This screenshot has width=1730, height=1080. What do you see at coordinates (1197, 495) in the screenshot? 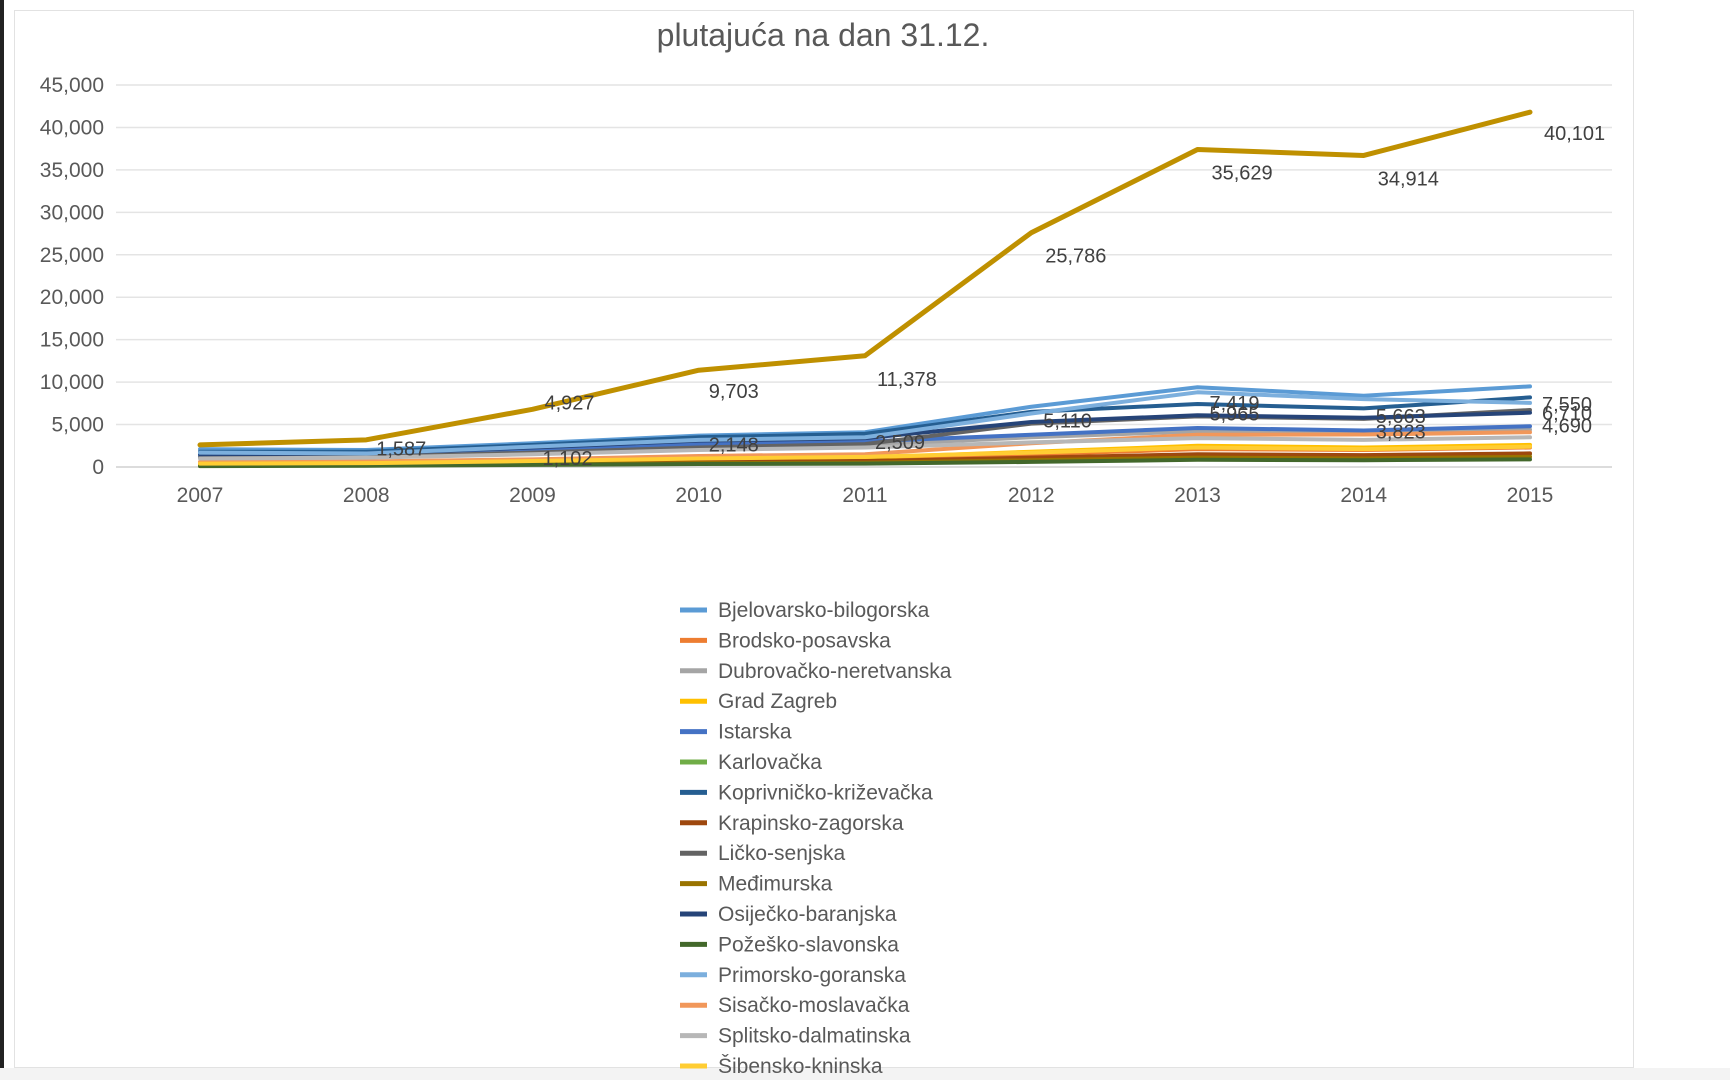
I see `x-tick-label: 2013` at bounding box center [1197, 495].